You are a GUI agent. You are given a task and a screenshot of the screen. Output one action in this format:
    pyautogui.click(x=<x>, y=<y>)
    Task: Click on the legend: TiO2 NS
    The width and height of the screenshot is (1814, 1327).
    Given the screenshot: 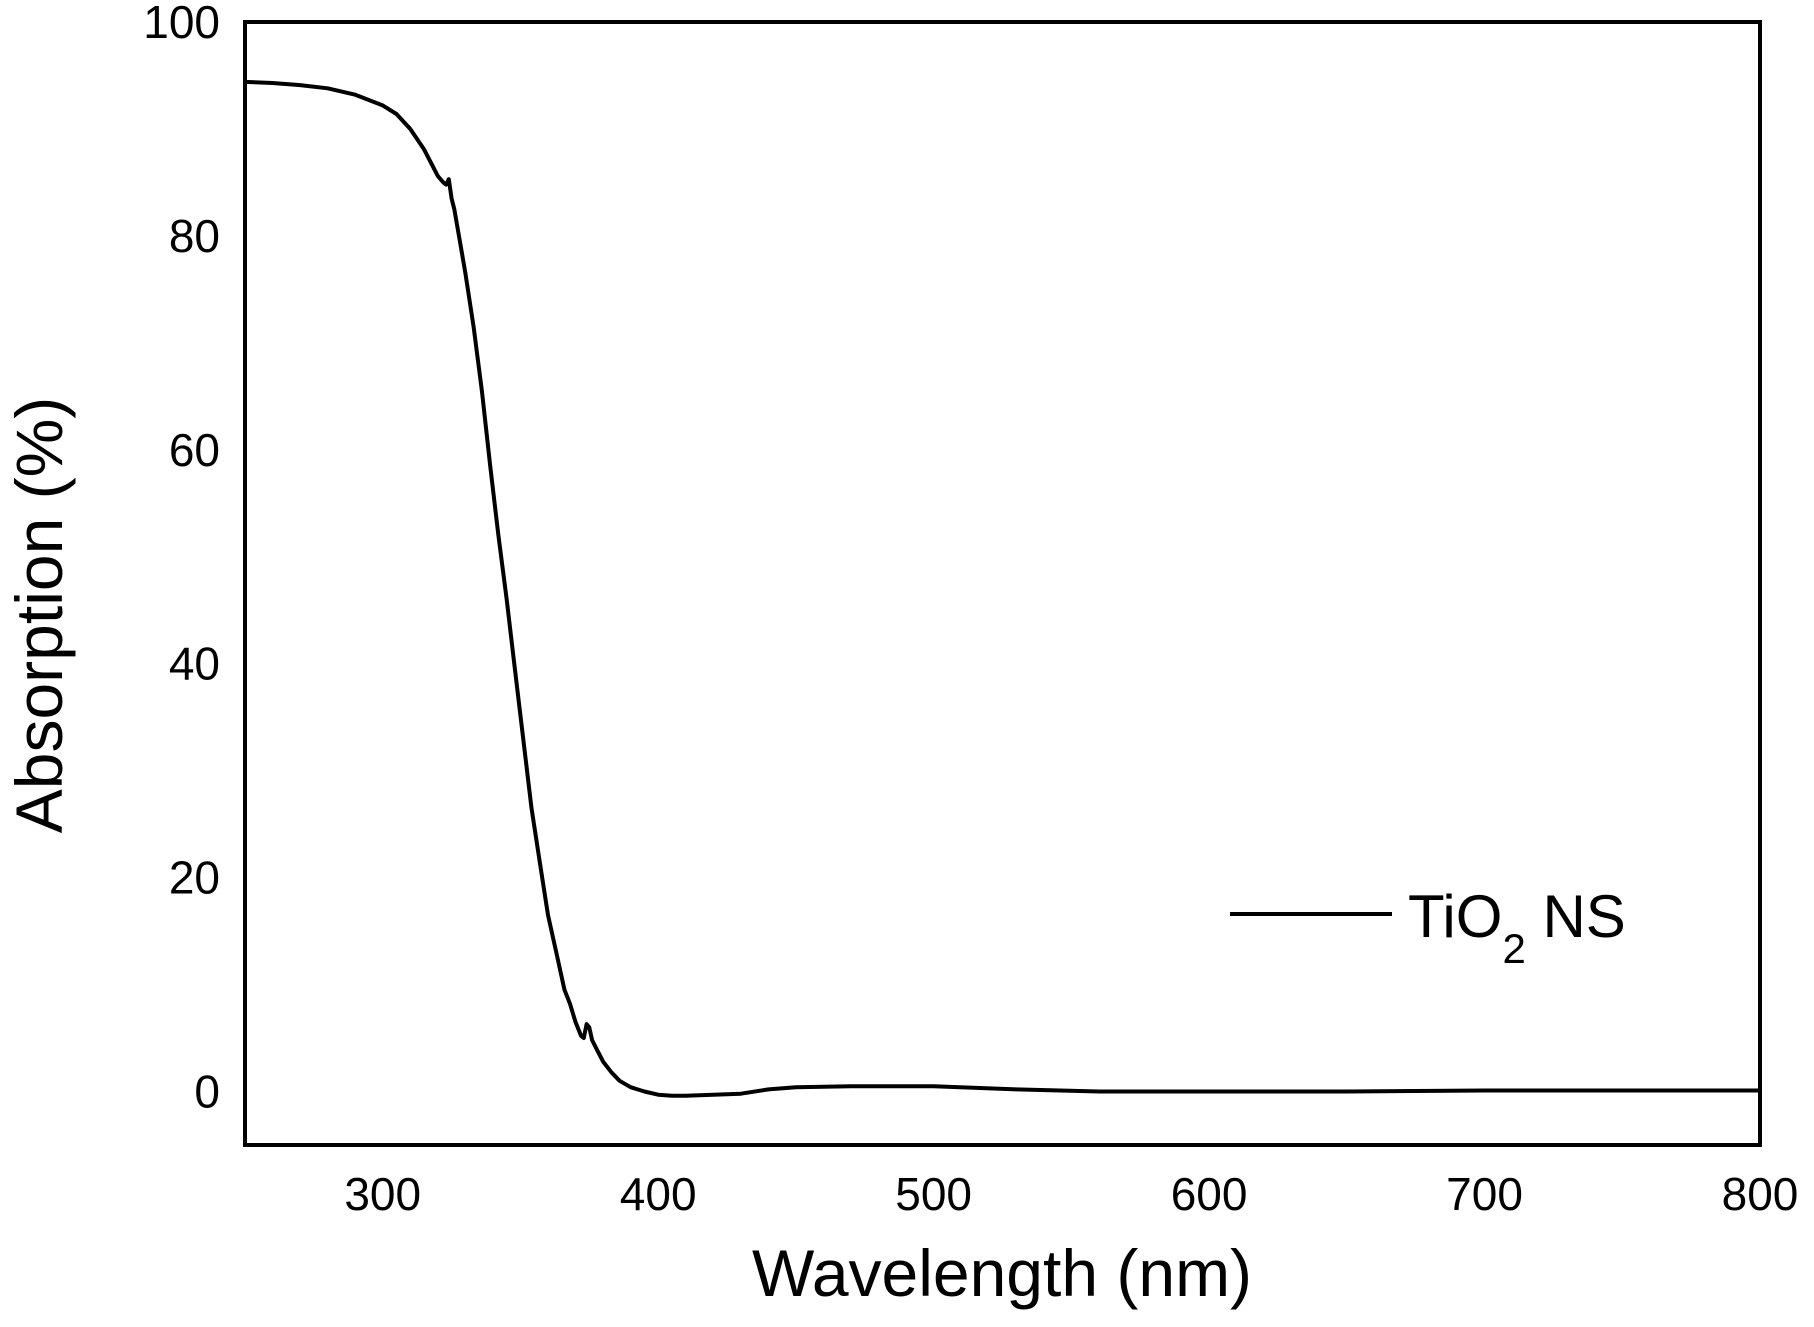 What is the action you would take?
    pyautogui.click(x=1428, y=927)
    